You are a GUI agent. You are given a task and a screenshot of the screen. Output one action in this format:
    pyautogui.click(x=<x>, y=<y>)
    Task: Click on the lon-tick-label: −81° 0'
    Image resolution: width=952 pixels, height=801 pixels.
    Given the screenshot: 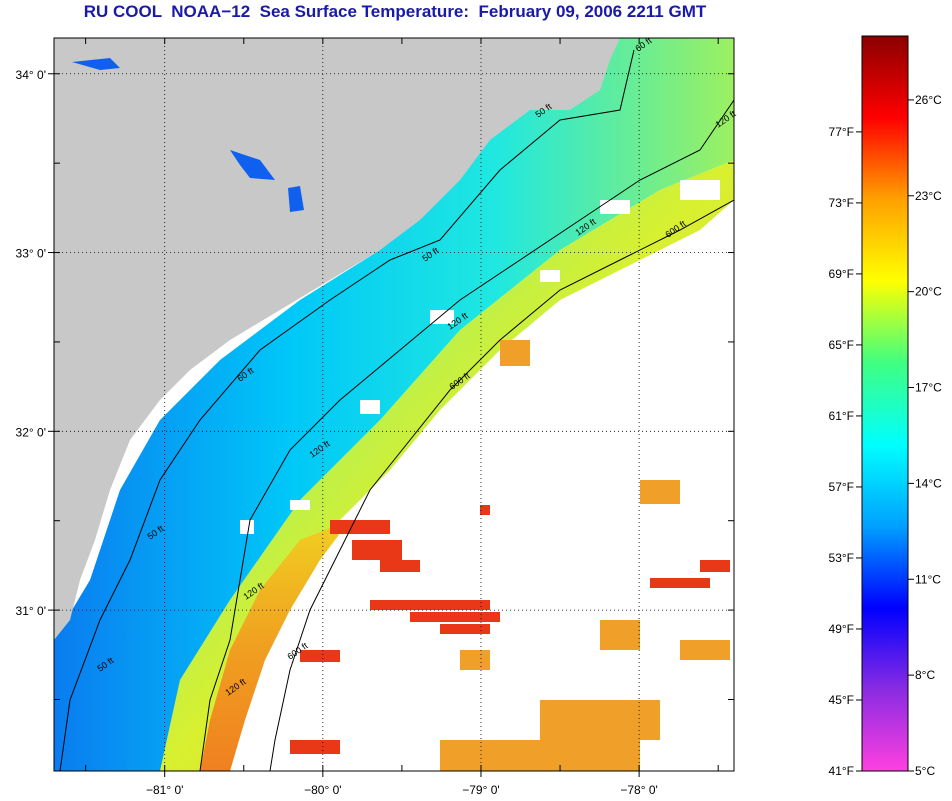 What is the action you would take?
    pyautogui.click(x=164, y=790)
    